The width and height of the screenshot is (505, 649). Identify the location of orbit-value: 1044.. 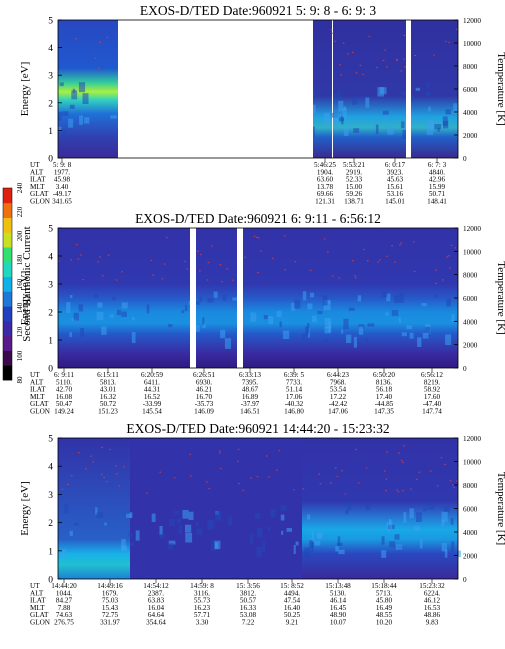
(64, 593).